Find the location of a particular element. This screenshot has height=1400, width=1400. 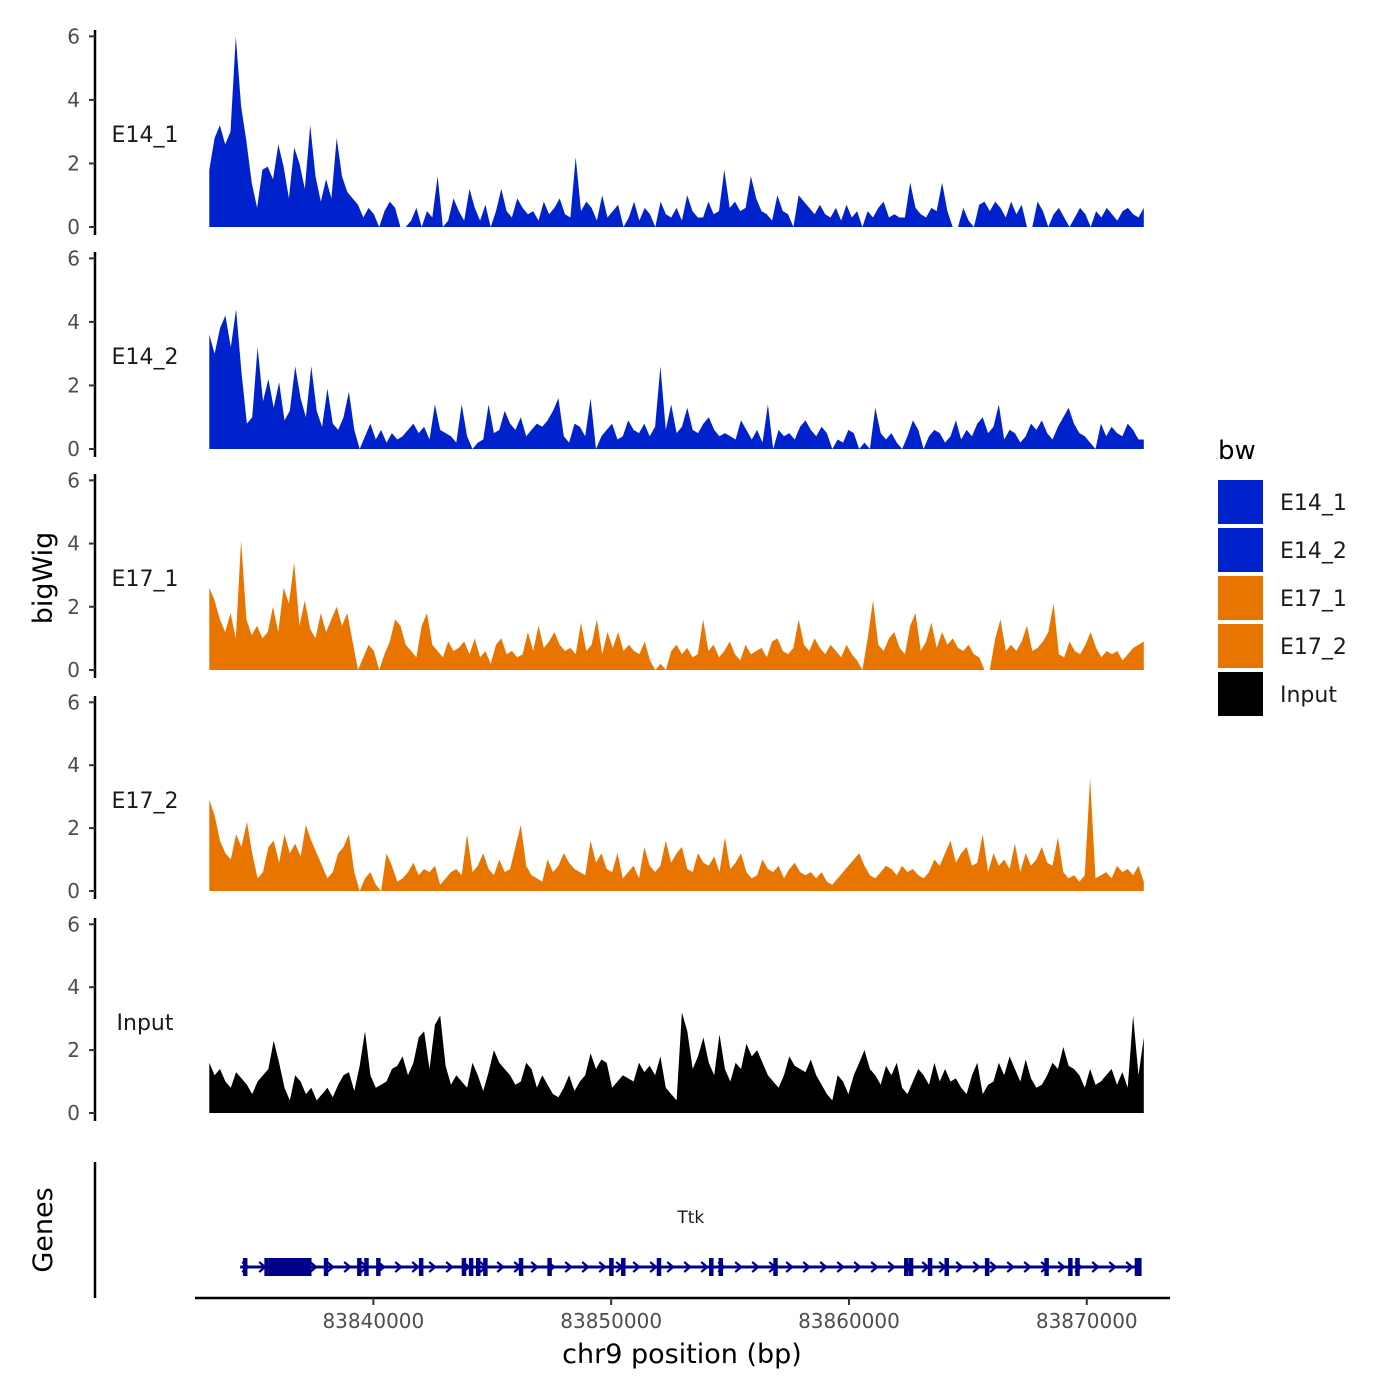

legend-label: Input is located at coordinates (1308, 695).